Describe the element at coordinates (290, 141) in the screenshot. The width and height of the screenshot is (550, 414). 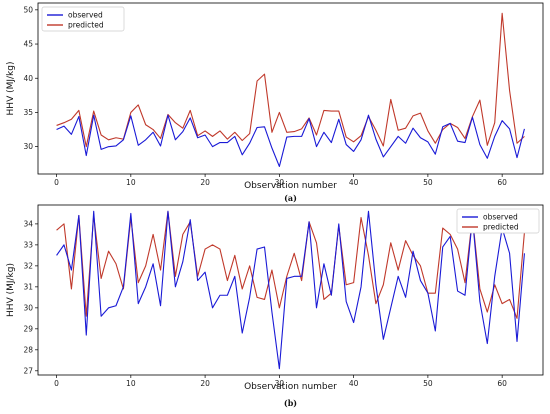
I see `series-line-observed` at that location.